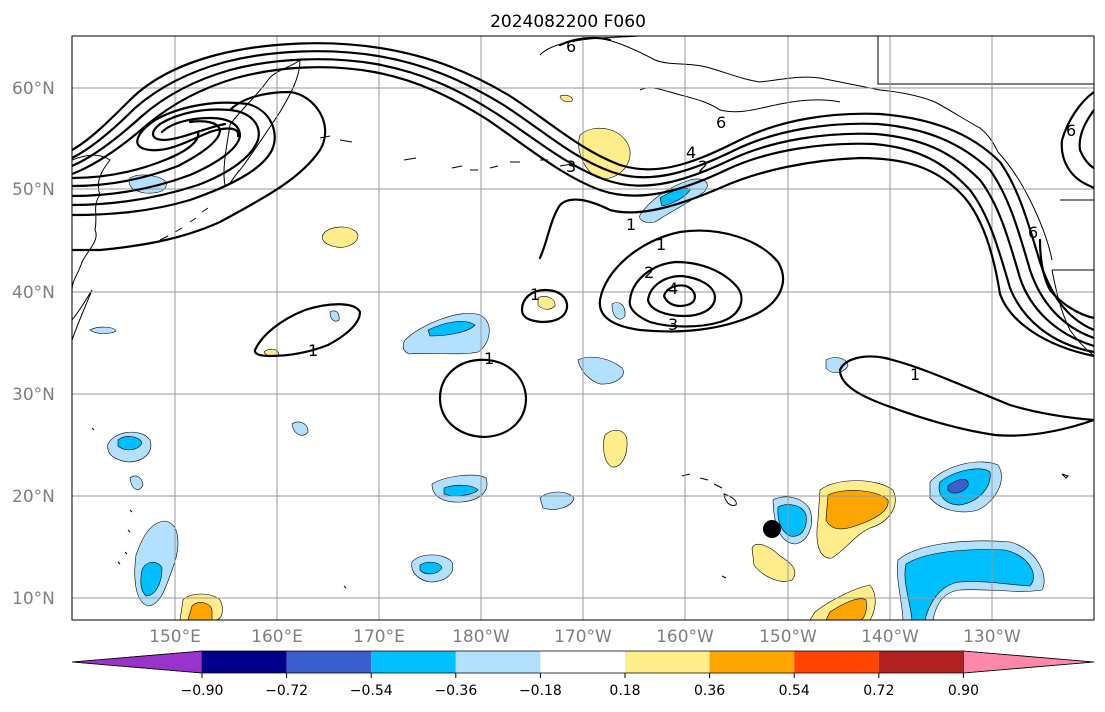  Describe the element at coordinates (963, 691) in the screenshot. I see `colorbar-tick-label: 0.90` at that location.